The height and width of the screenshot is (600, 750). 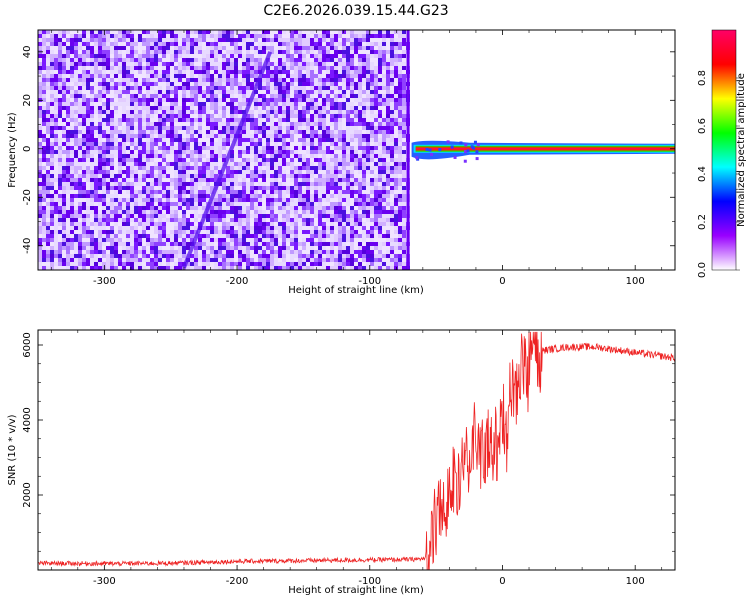 What do you see at coordinates (408, 150) in the screenshot?
I see `heatmap-noise-edge` at bounding box center [408, 150].